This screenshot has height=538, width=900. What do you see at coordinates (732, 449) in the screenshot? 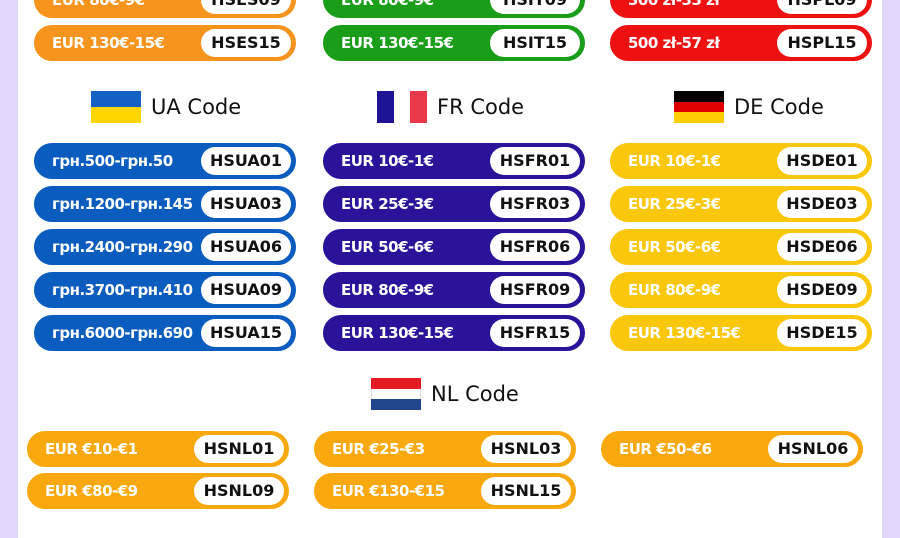
I see `coupon-nl: EUR €50-€6 HSNL06` at bounding box center [732, 449].